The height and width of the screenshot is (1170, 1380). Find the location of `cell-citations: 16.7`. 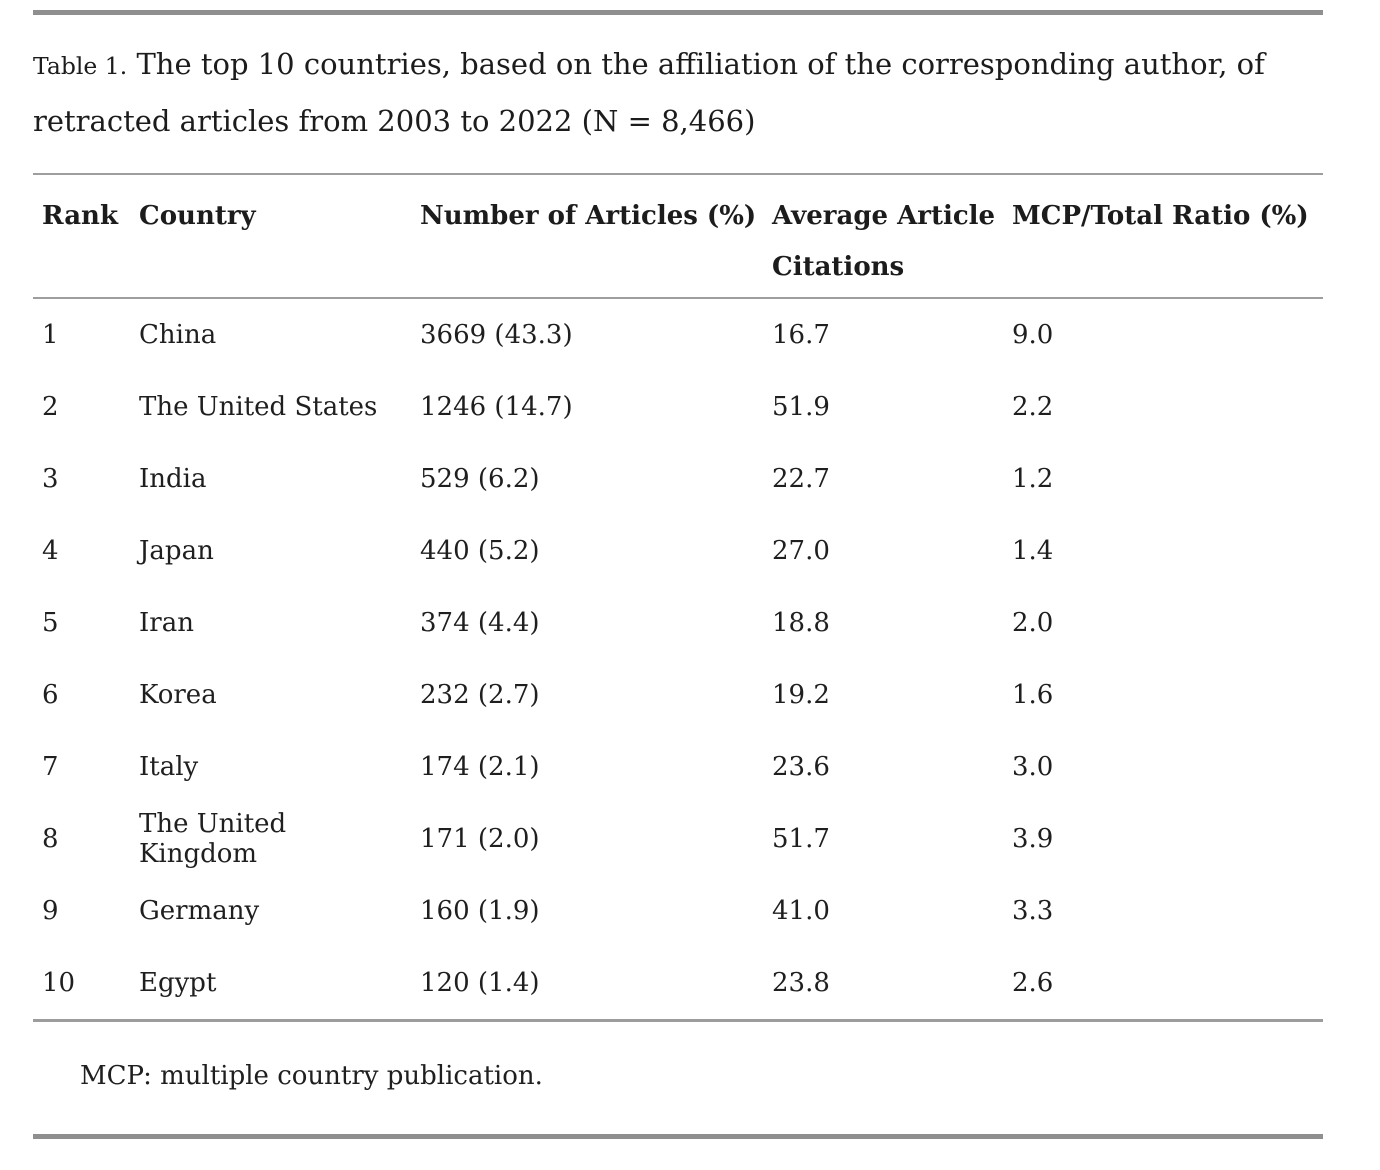

cell-citations: 16.7 is located at coordinates (801, 335).